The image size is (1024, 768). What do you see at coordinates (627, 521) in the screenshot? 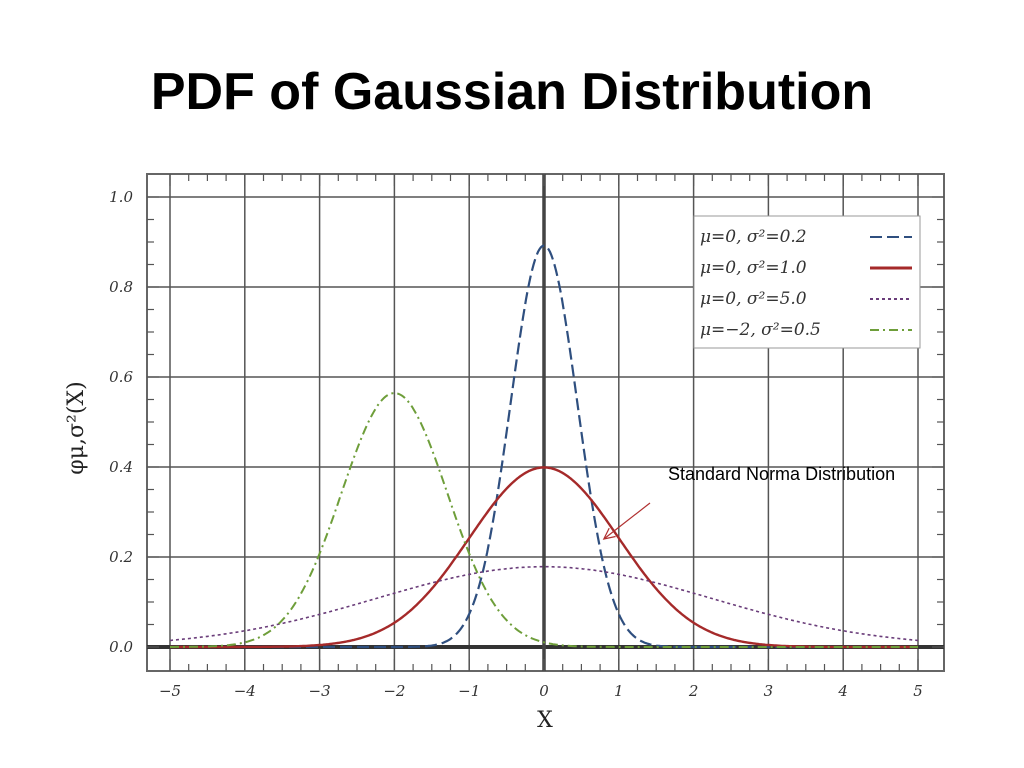
I see `annotation-arrow` at bounding box center [627, 521].